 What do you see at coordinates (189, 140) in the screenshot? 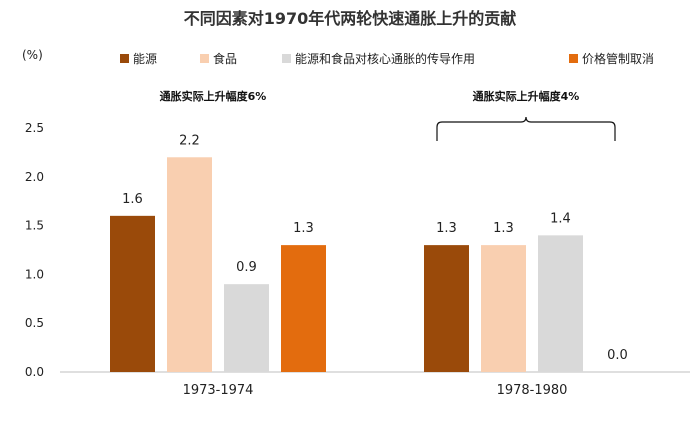
I see `data-label: 2.2` at bounding box center [189, 140].